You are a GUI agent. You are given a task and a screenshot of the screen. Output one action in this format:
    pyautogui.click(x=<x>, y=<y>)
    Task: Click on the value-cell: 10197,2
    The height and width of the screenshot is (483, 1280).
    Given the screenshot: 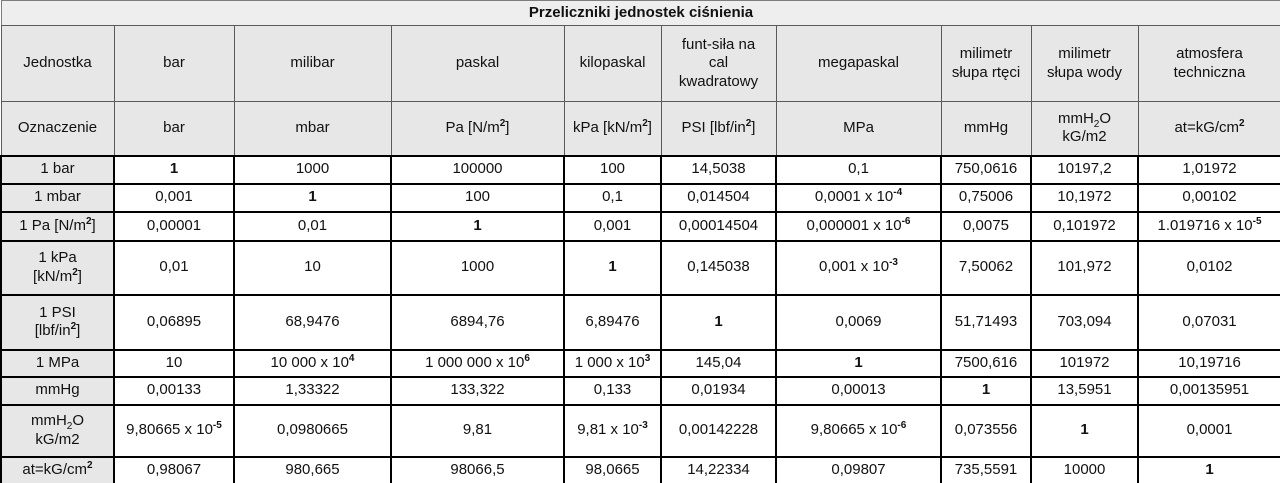 What is the action you would take?
    pyautogui.click(x=1084, y=169)
    